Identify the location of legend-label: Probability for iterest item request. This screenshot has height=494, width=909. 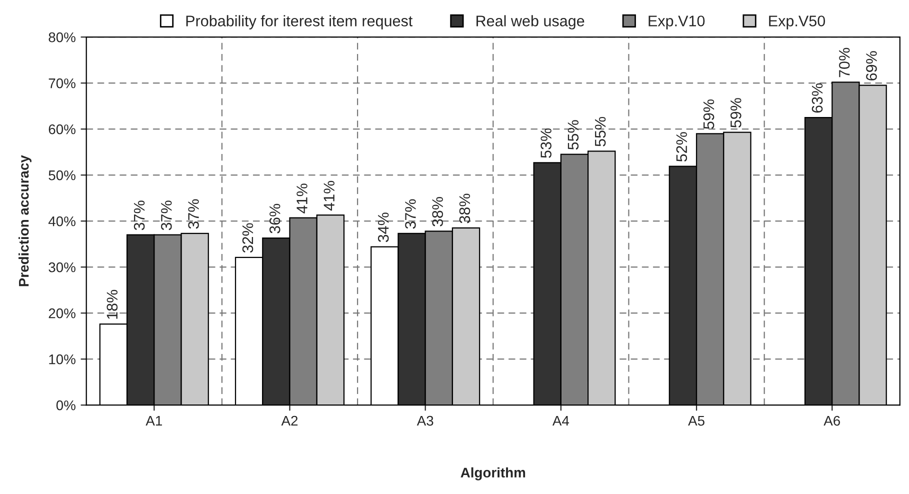
(299, 22).